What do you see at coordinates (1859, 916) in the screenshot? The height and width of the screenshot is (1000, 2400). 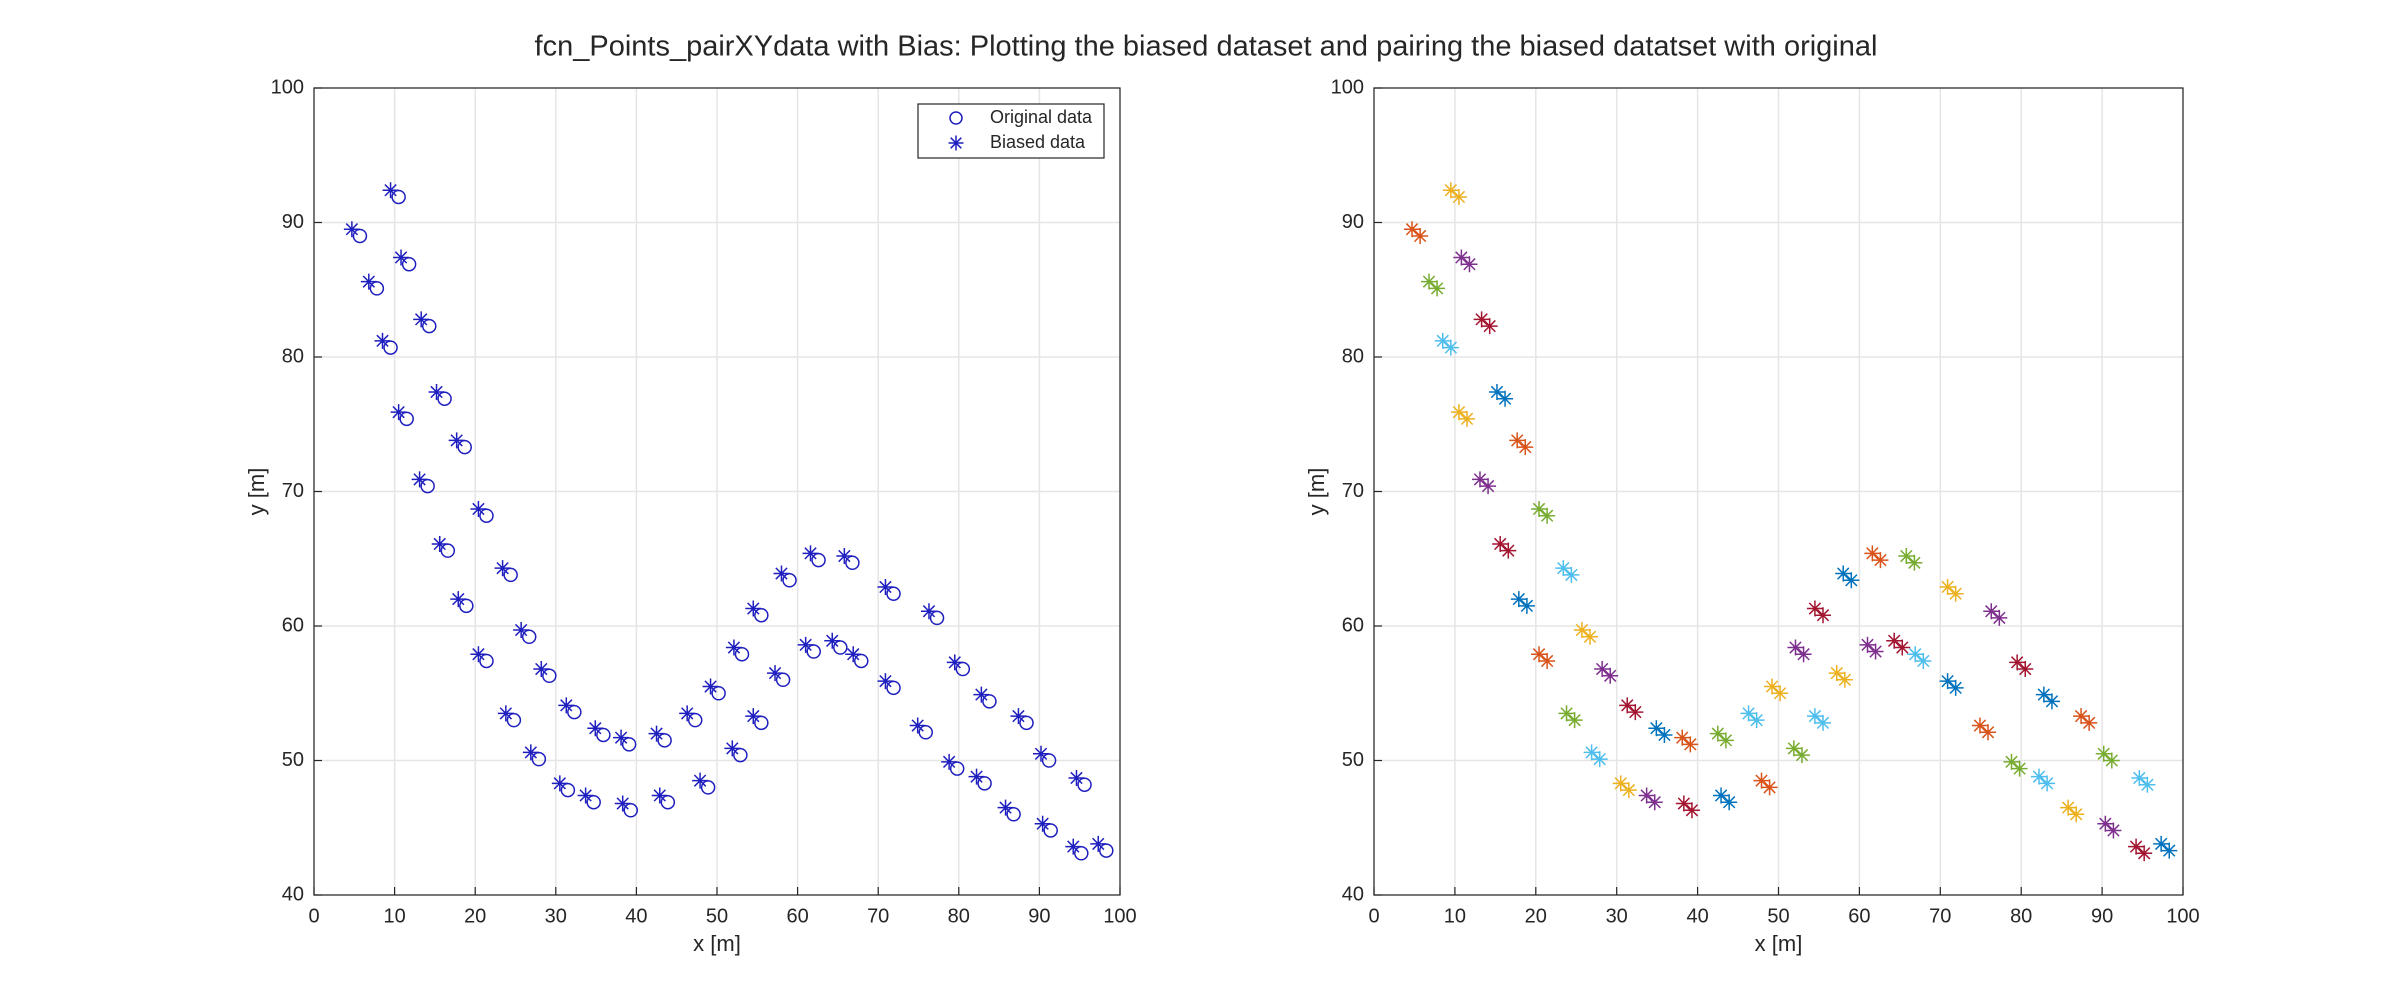 I see `x-tick-label: 60` at bounding box center [1859, 916].